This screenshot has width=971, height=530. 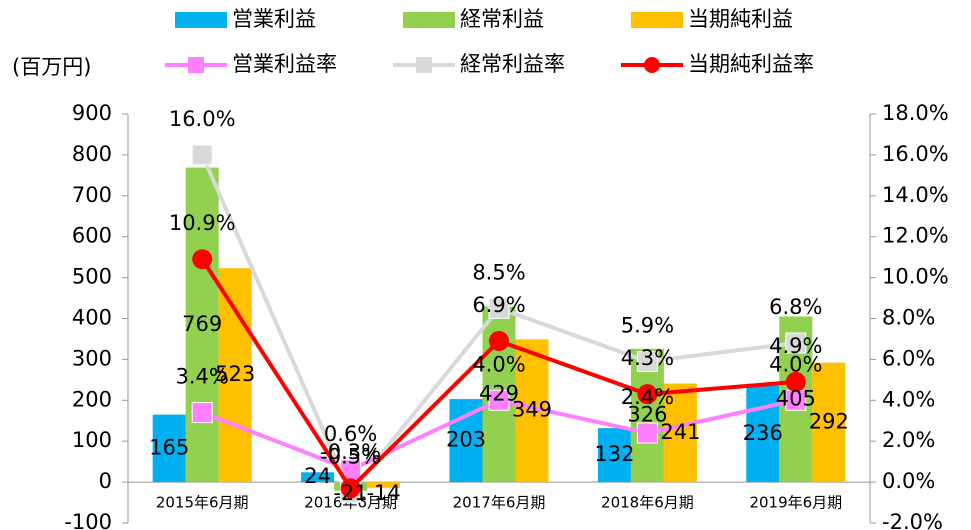 I want to click on legend-label: 当期純利益, so click(x=740, y=19).